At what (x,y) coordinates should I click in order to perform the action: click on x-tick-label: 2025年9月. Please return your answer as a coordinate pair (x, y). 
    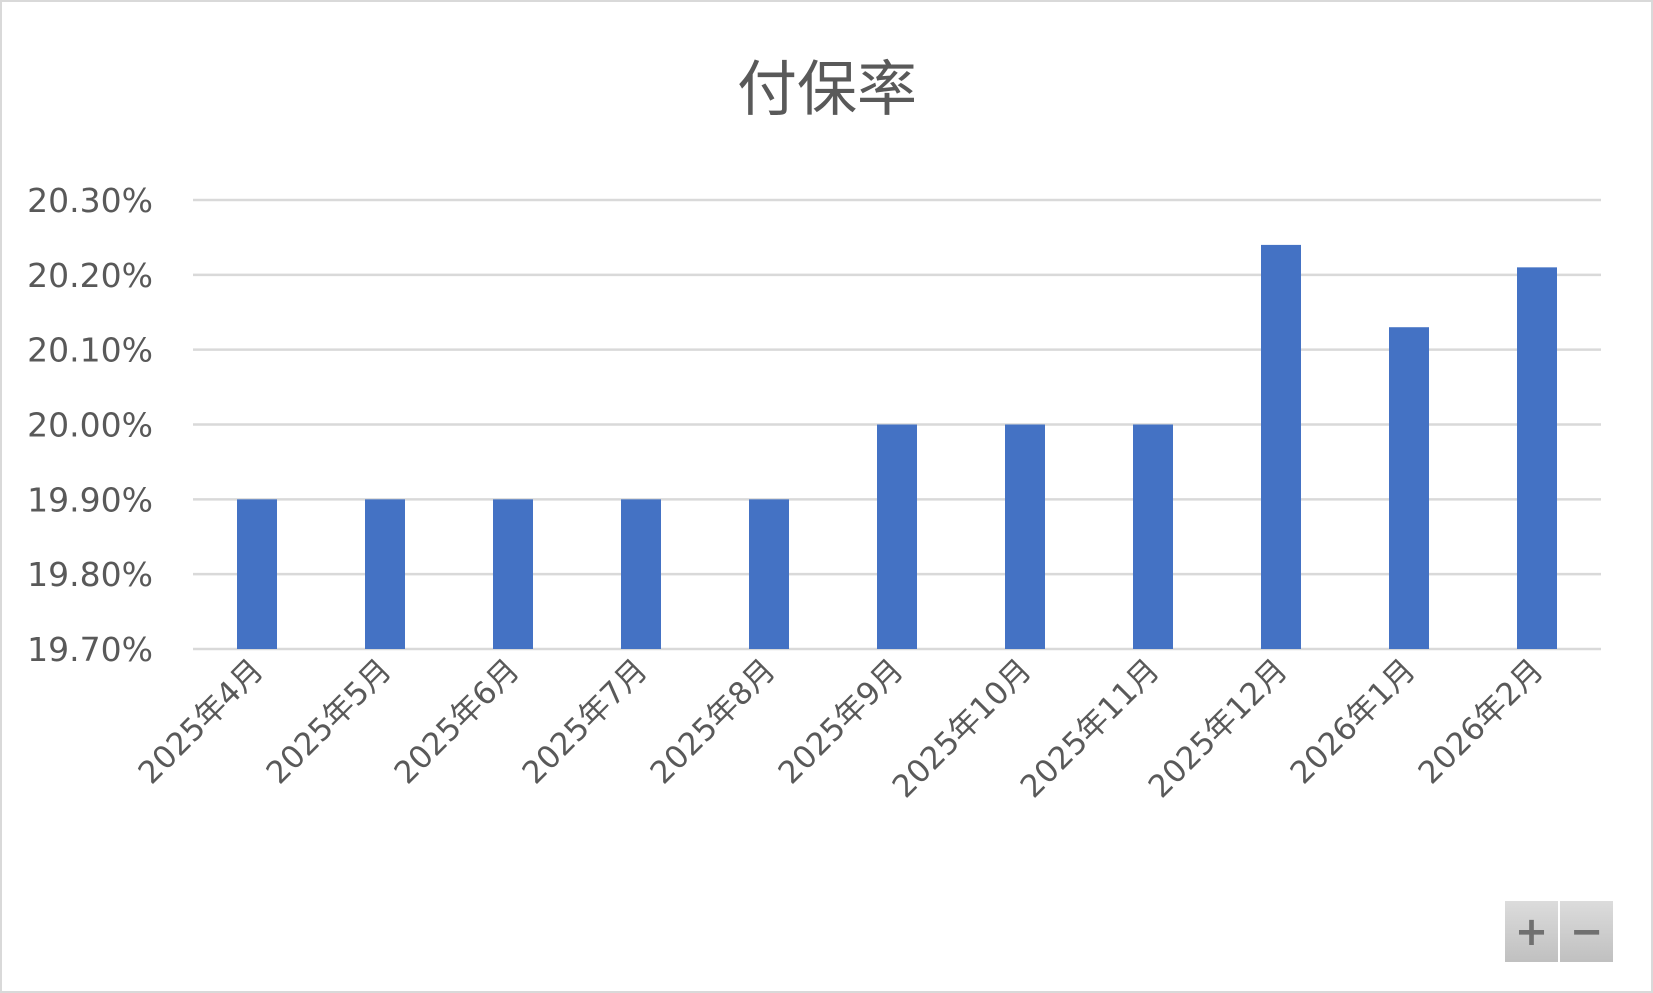
    Looking at the image, I should click on (841, 721).